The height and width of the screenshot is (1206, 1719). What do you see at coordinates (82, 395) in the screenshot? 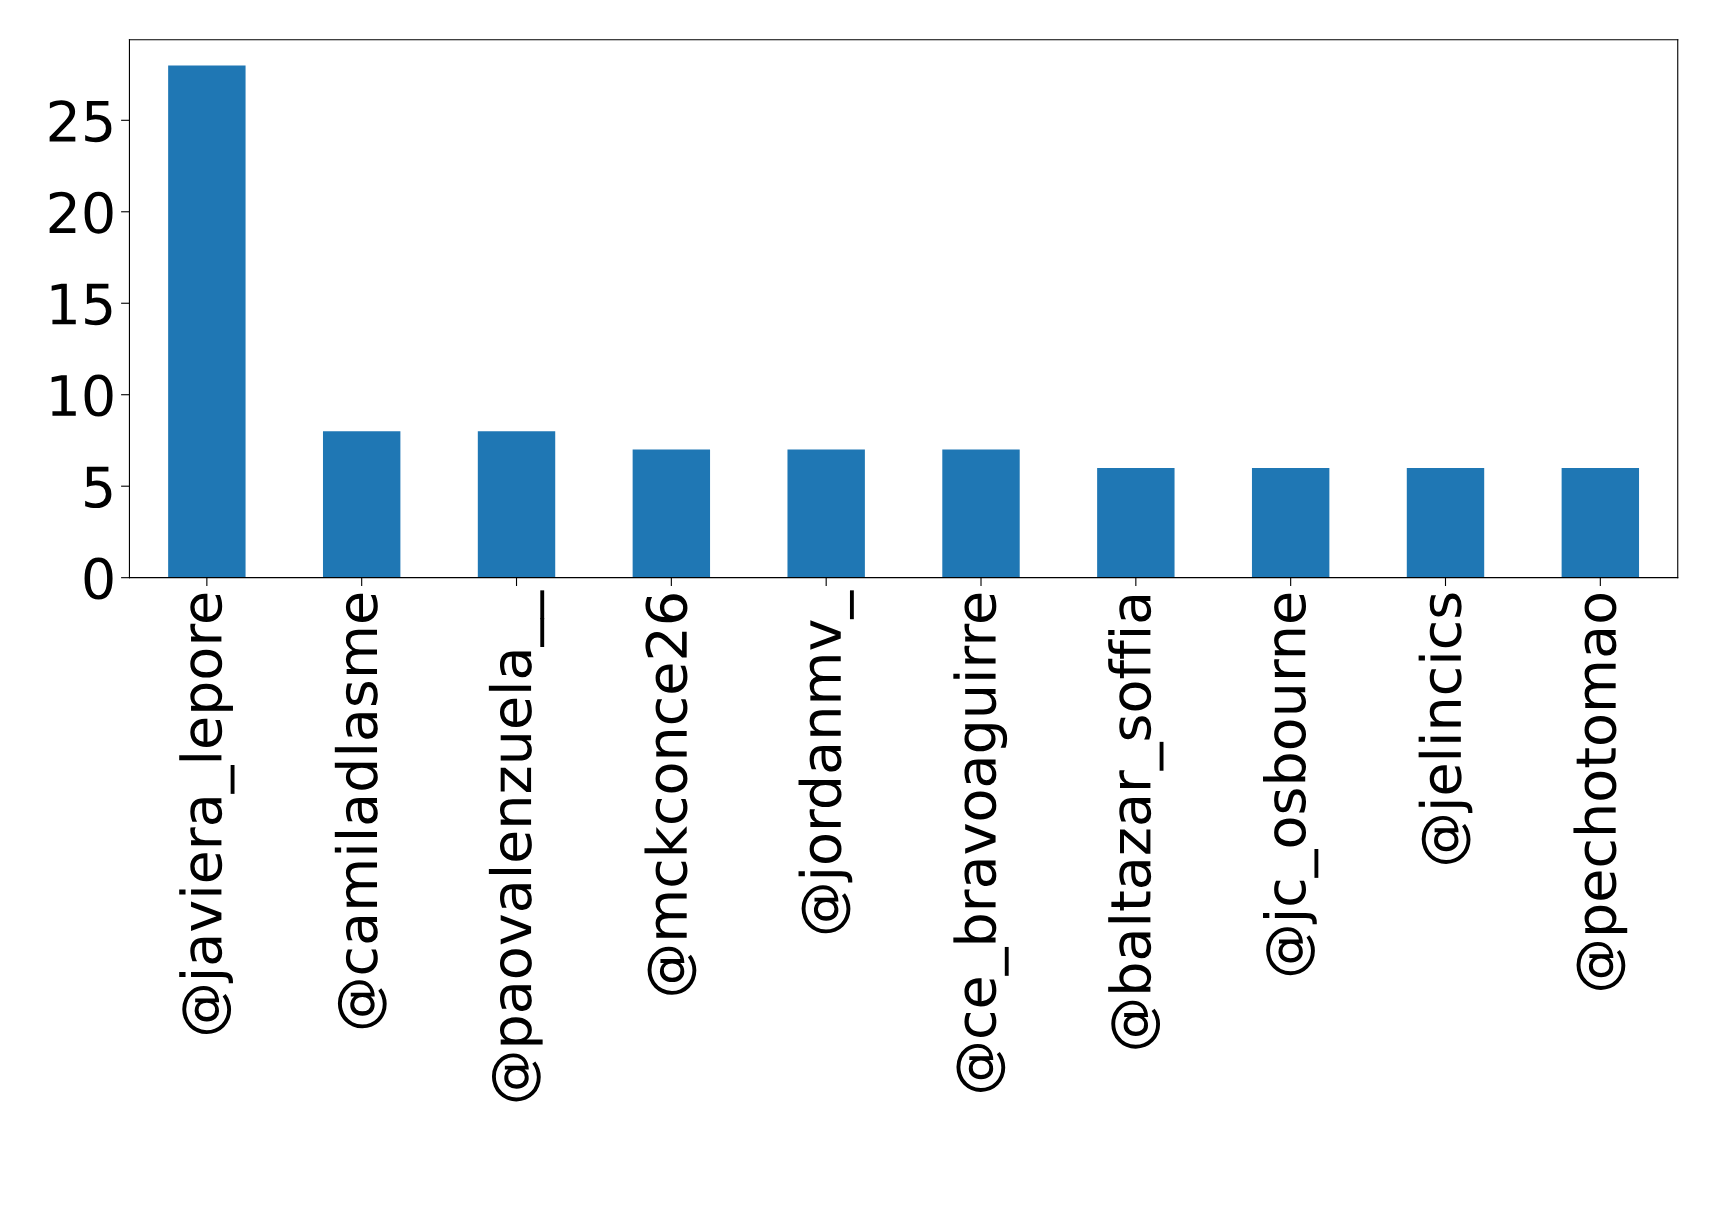
I see `y-tick-label: 10` at bounding box center [82, 395].